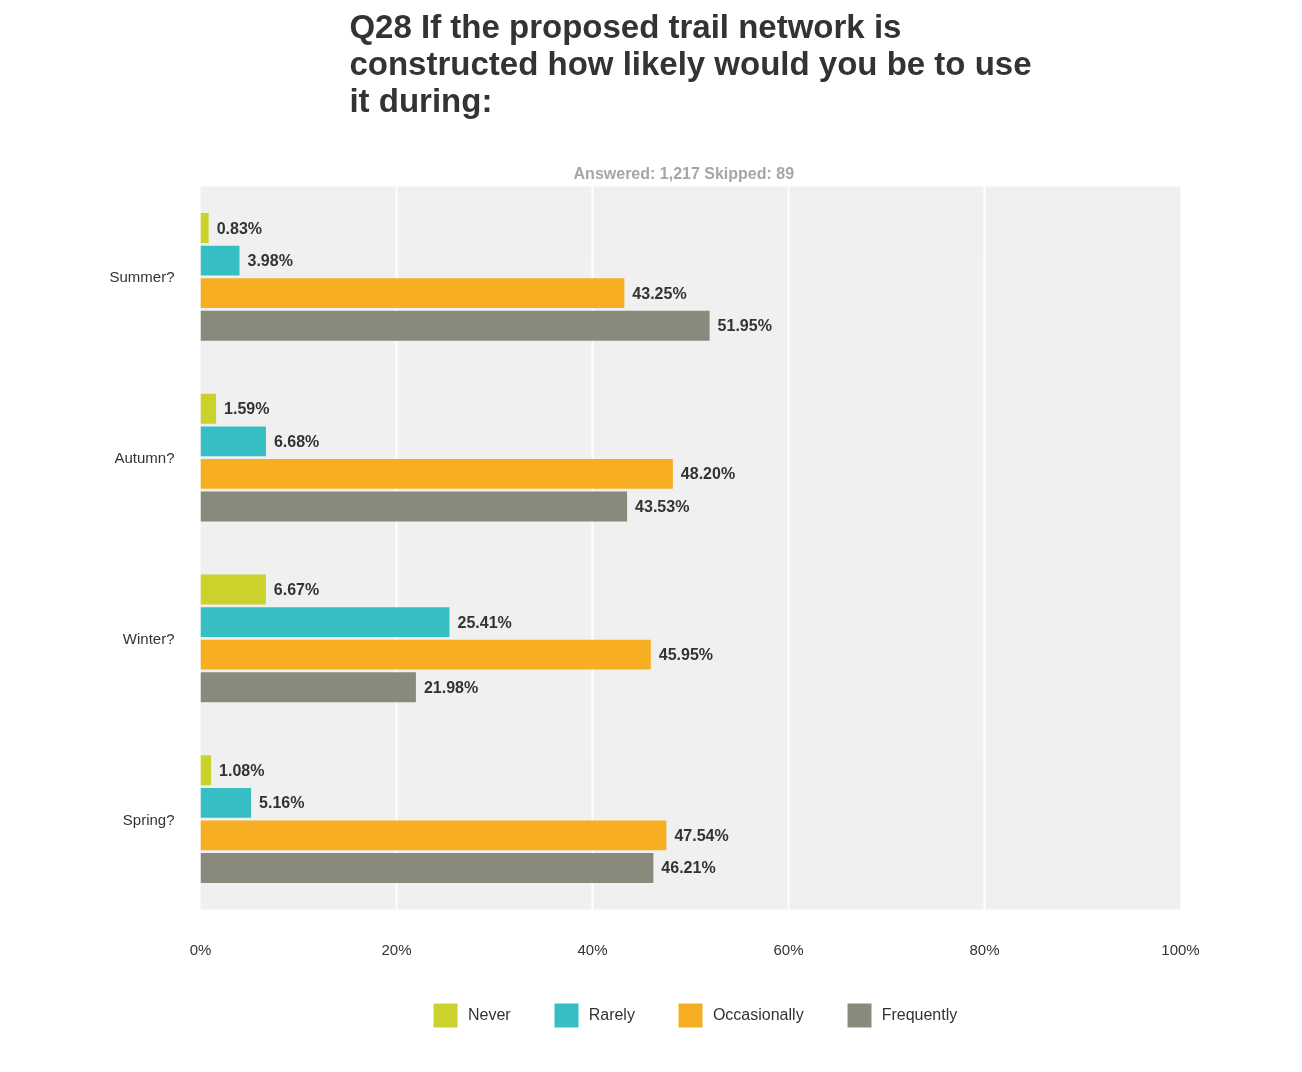 This screenshot has width=1302, height=1072. What do you see at coordinates (270, 261) in the screenshot?
I see `data-label: 3.98%` at bounding box center [270, 261].